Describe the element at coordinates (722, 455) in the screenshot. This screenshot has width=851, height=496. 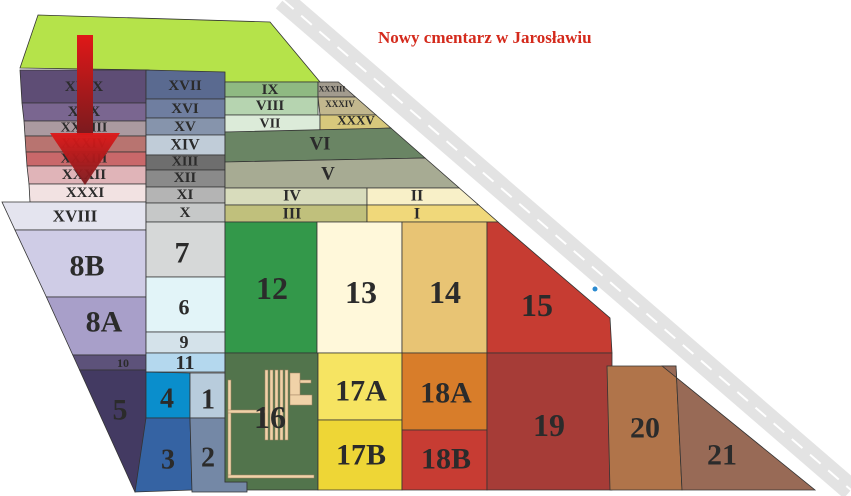
I see `parcel-label: 21` at that location.